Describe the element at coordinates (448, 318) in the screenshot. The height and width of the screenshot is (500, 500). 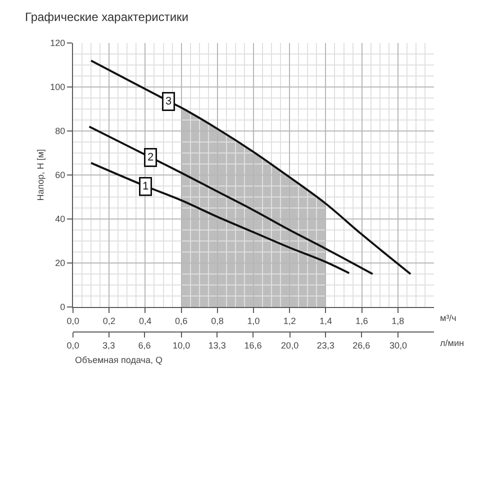
I see `x-axis-title: м³/ч` at that location.